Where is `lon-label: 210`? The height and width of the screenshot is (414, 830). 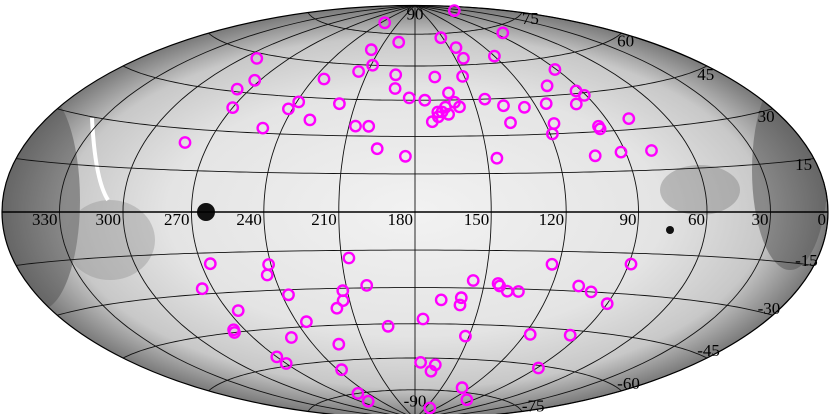 lon-label: 210 is located at coordinates (324, 219).